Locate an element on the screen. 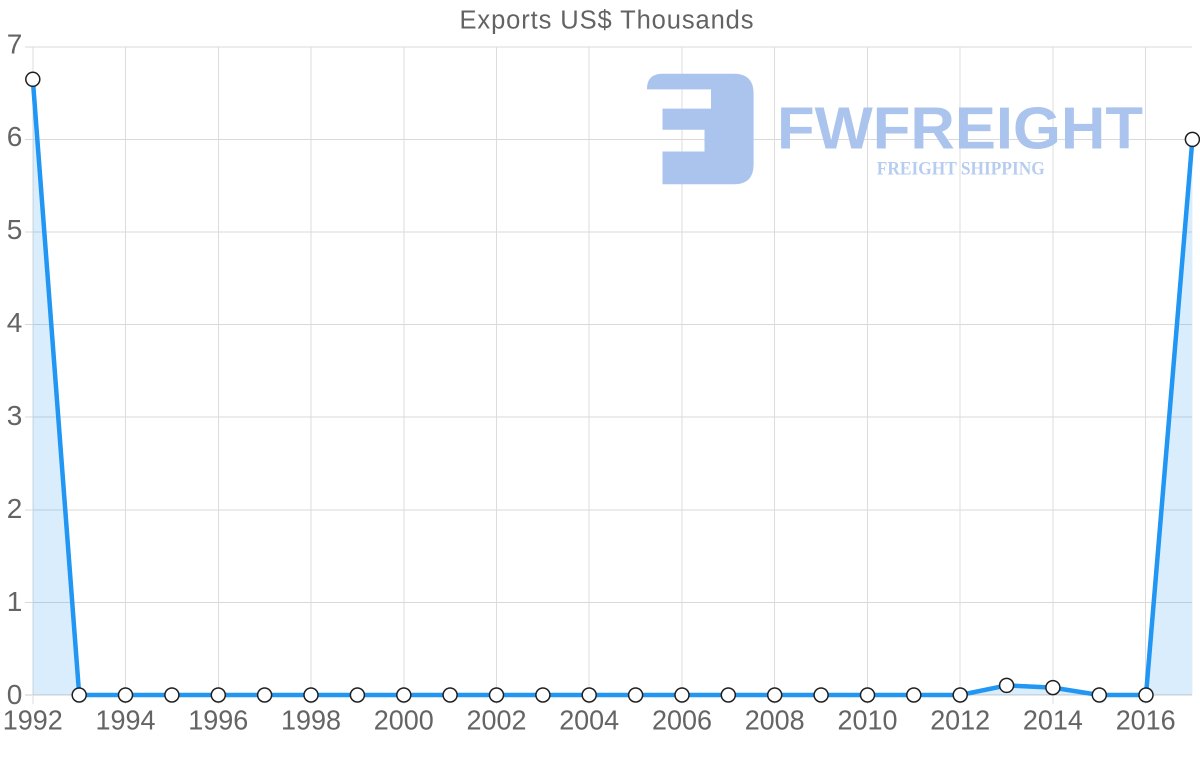 This screenshot has height=763, width=1200. svg-text: 1994 is located at coordinates (126, 720).